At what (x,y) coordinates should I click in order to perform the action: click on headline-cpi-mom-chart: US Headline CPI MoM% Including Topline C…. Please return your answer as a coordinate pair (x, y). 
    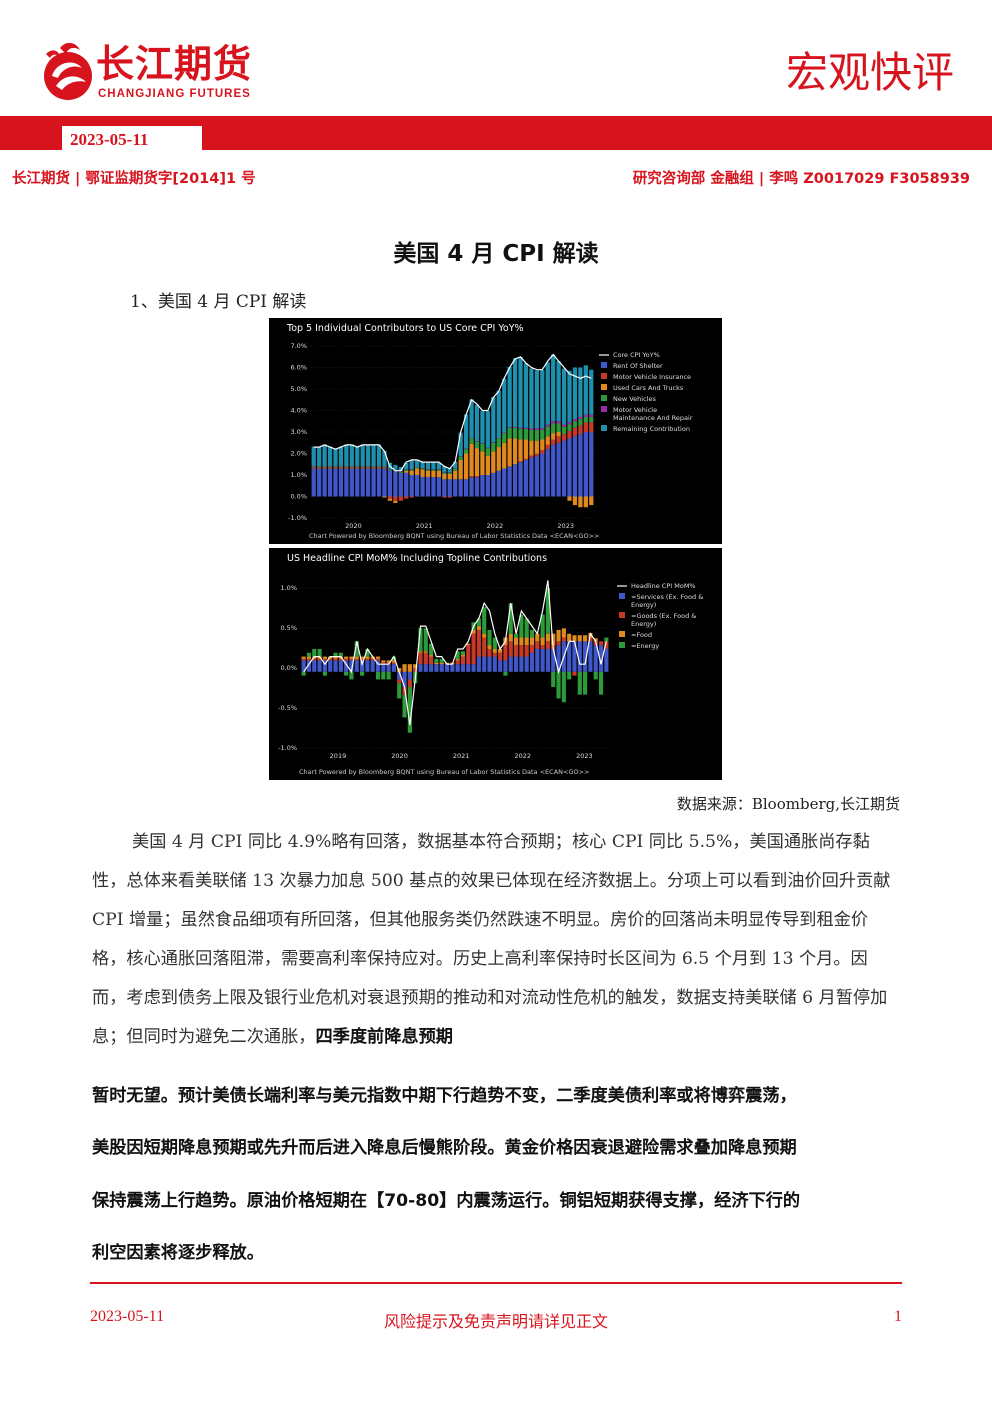
    Looking at the image, I should click on (495, 664).